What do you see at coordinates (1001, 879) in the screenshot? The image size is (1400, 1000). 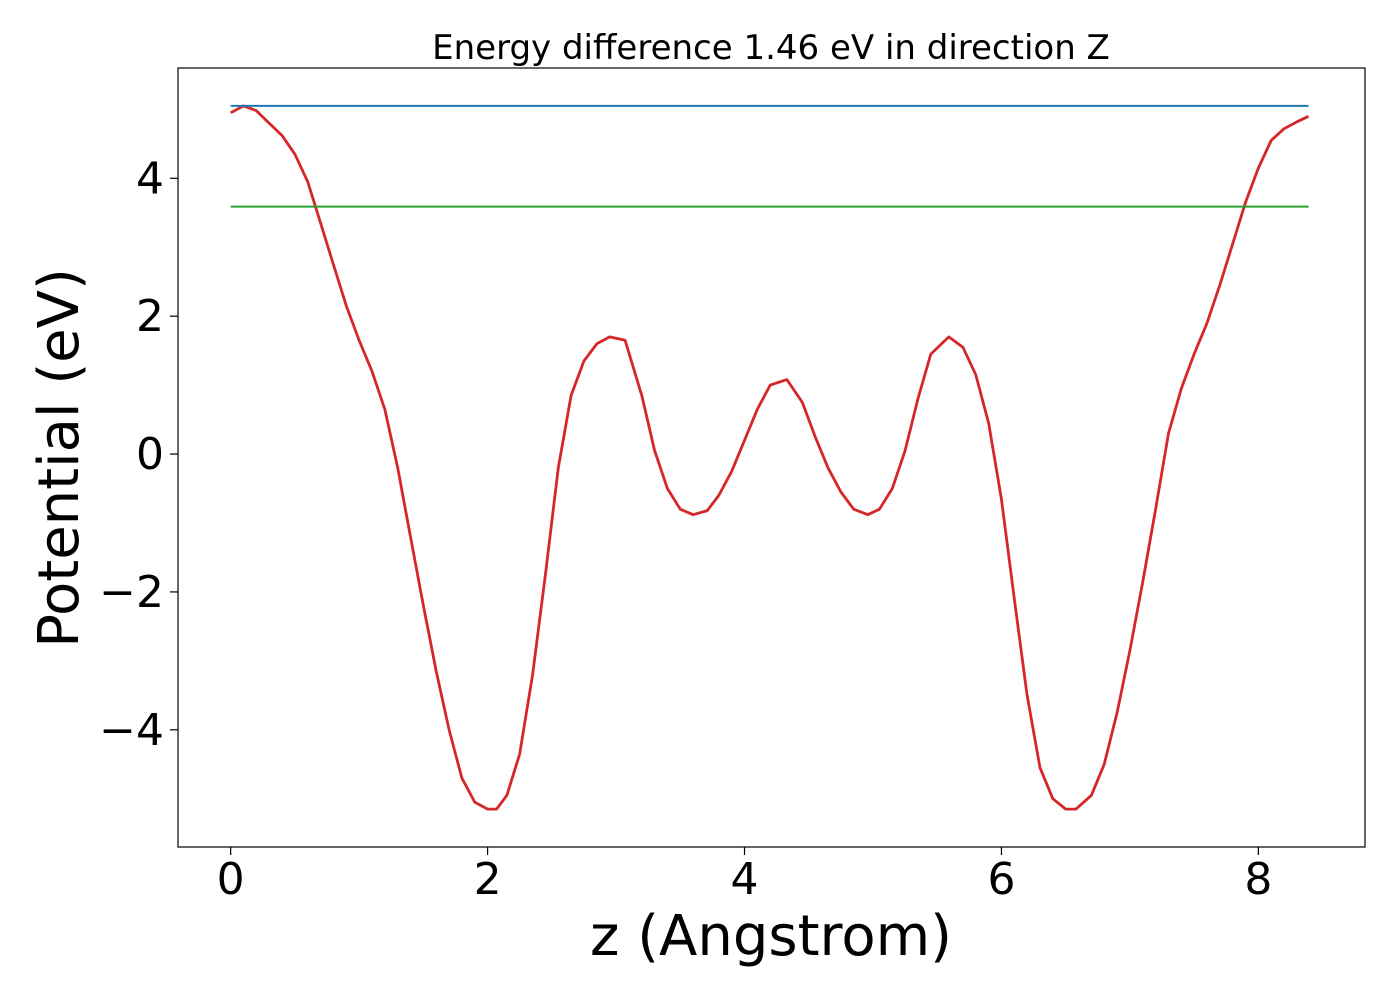 I see `x-tick-label: 6` at bounding box center [1001, 879].